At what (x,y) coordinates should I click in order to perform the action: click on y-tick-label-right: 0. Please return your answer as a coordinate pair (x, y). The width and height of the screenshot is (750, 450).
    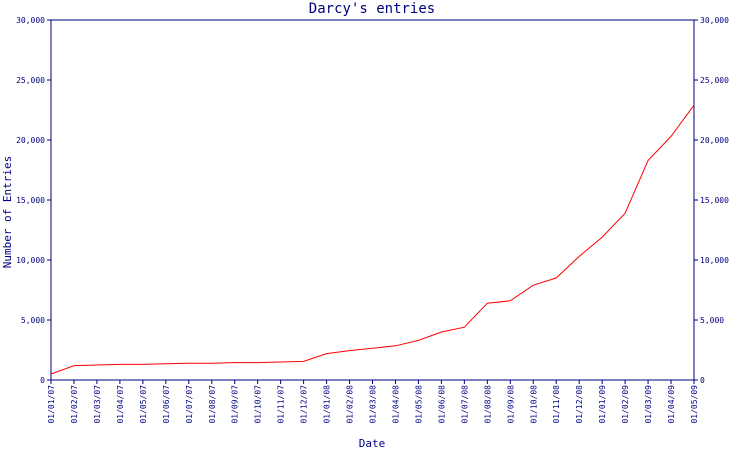
    Looking at the image, I should click on (702, 380).